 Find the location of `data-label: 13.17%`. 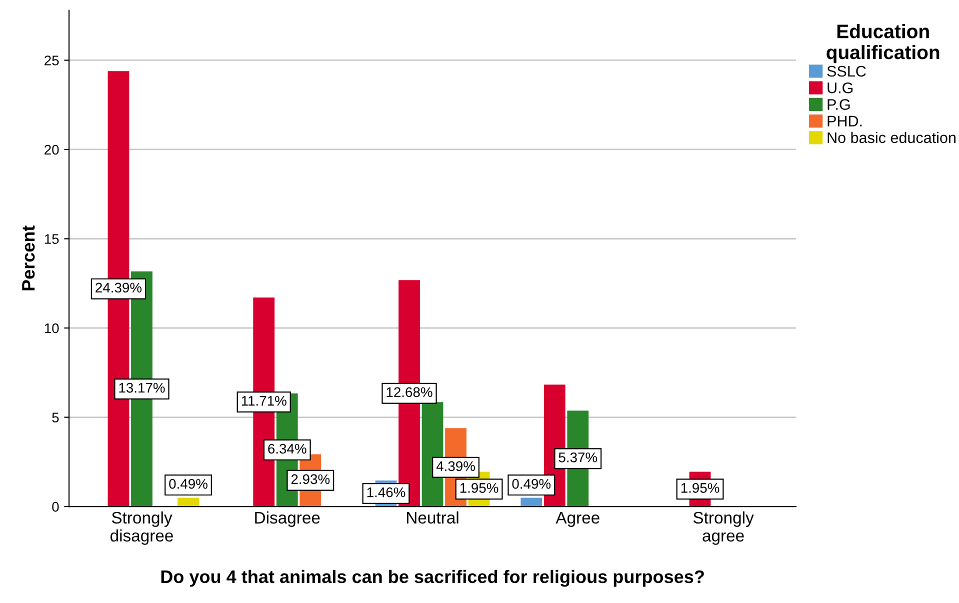

data-label: 13.17% is located at coordinates (142, 387).